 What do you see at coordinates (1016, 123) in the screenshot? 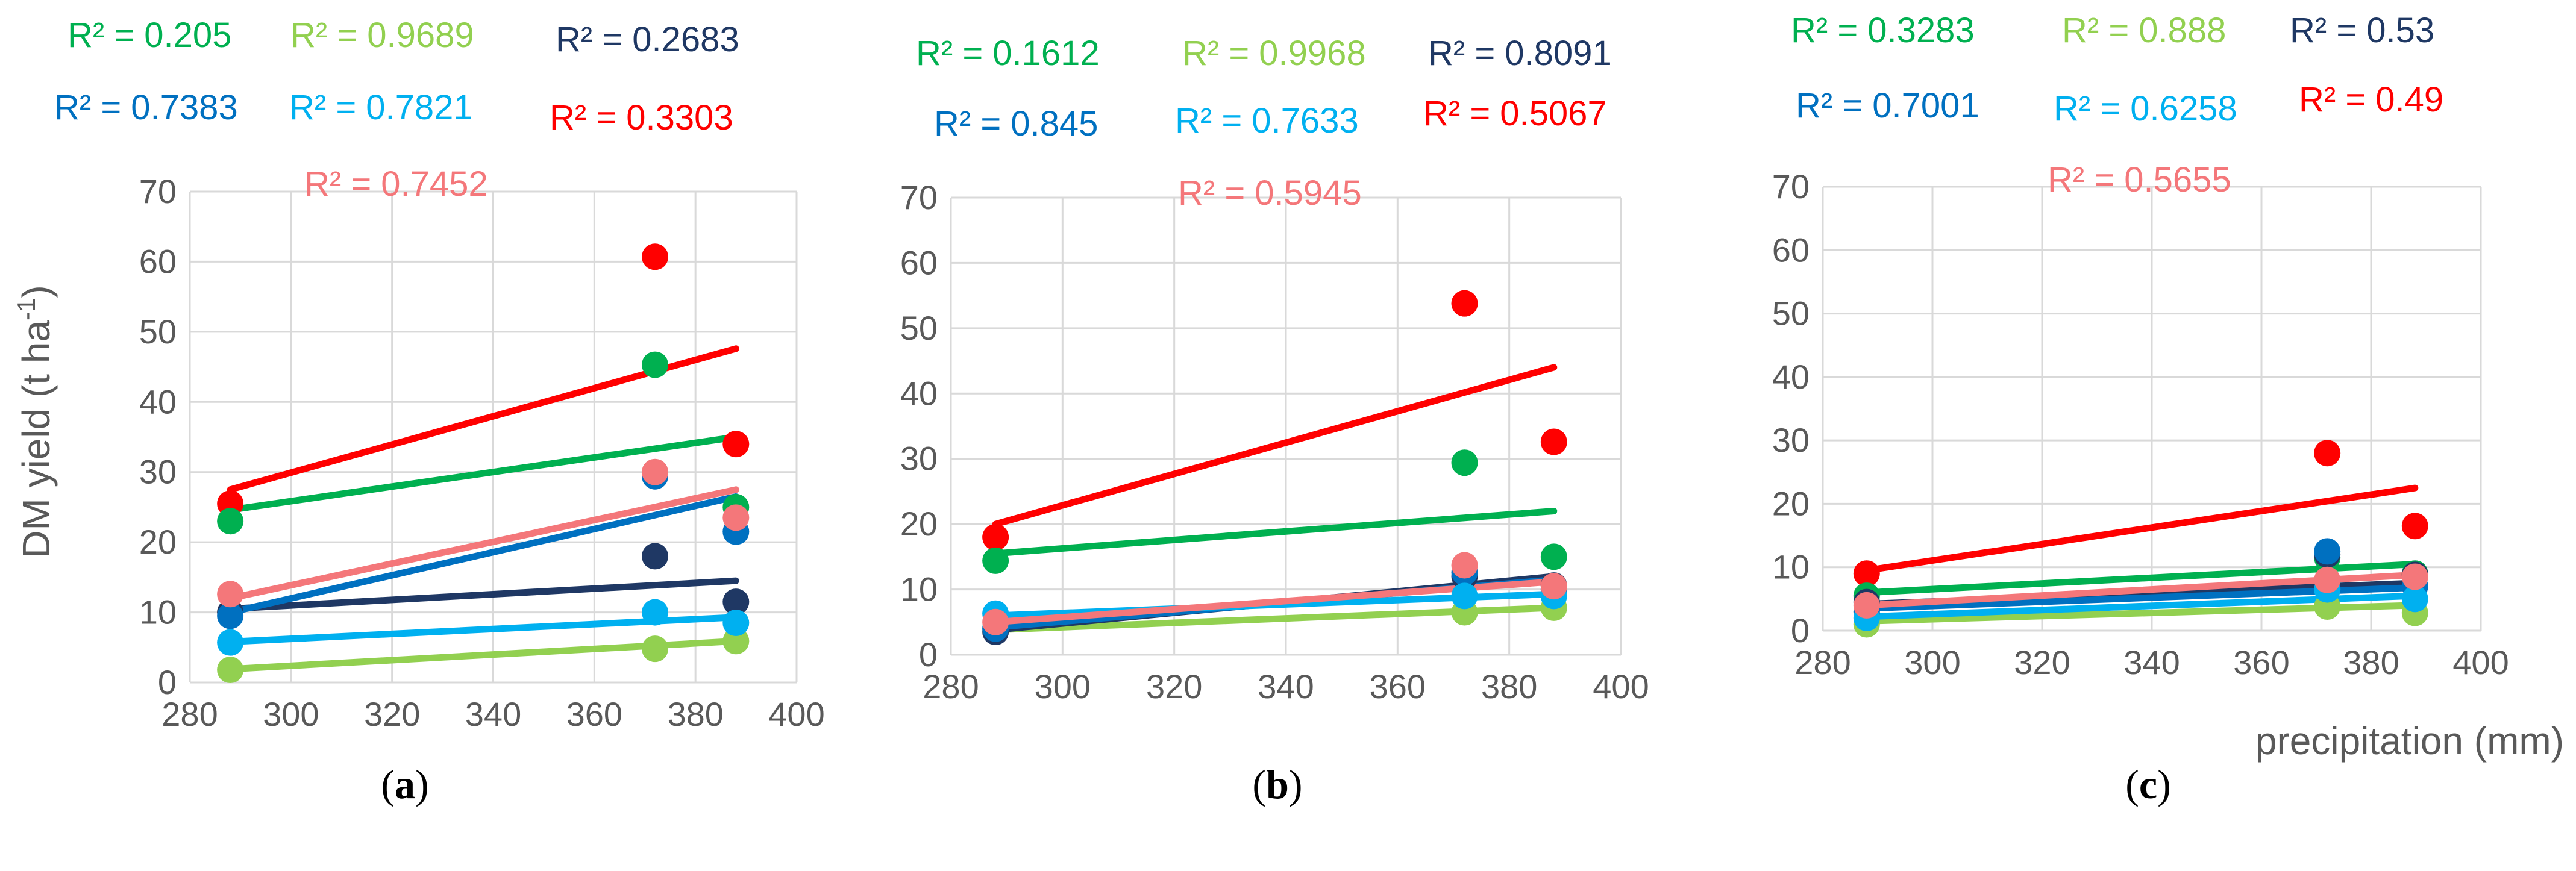
I see `r2-label-blue: R² = 0.845` at bounding box center [1016, 123].